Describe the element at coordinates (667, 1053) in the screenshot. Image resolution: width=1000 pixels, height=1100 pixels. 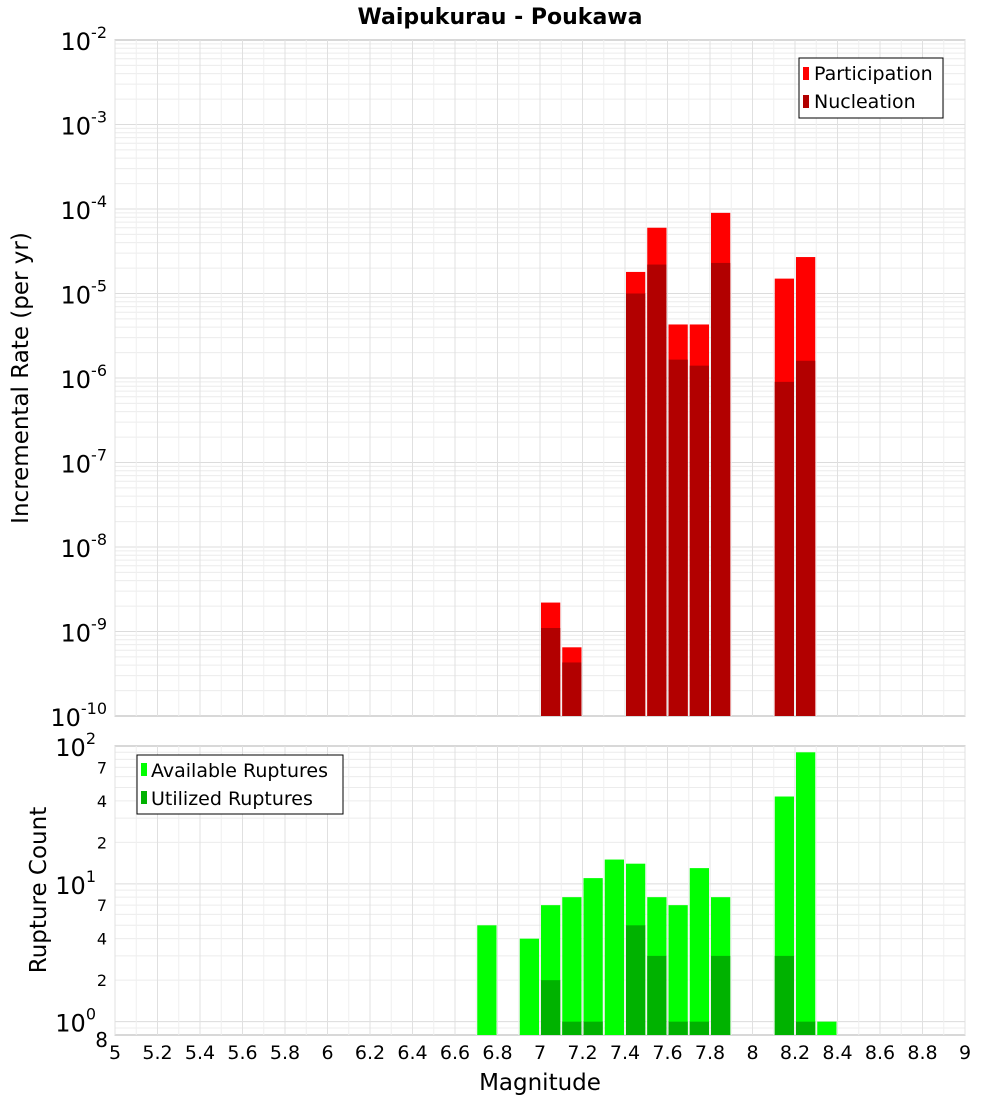
I see `x-tick-label: 7.6` at that location.